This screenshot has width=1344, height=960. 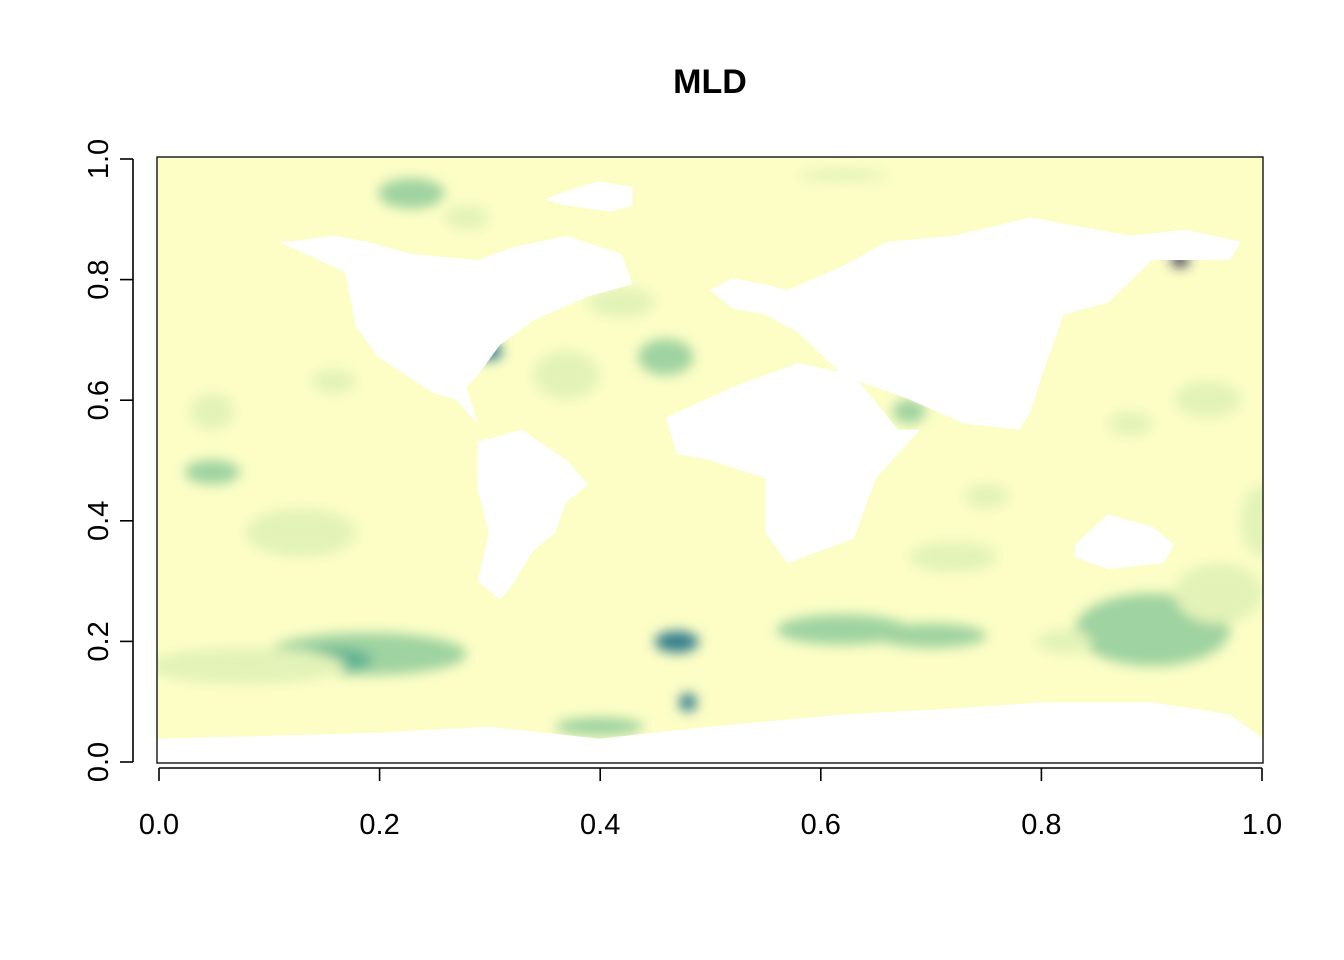 What do you see at coordinates (379, 825) in the screenshot?
I see `x-tick-label: 0.2` at bounding box center [379, 825].